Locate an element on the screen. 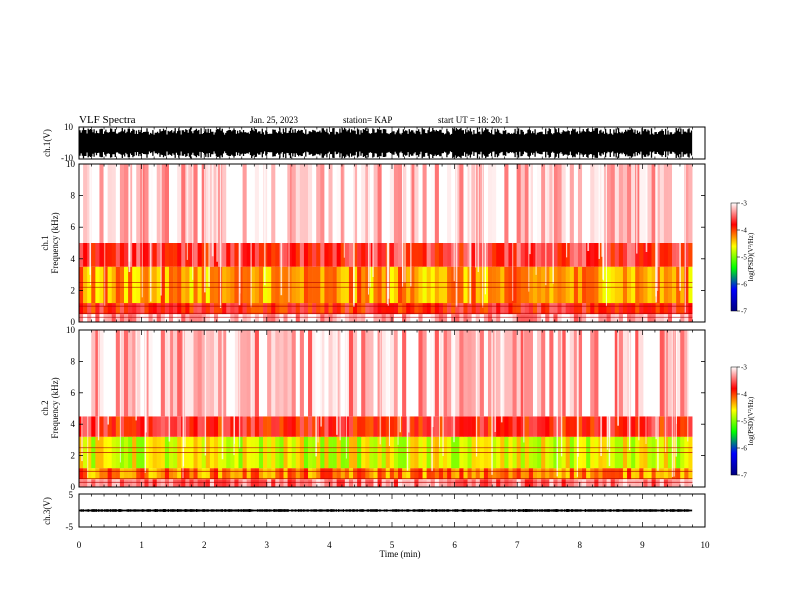 The height and width of the screenshot is (612, 792). ch2-colorbar-tick-label: -6 is located at coordinates (744, 449).